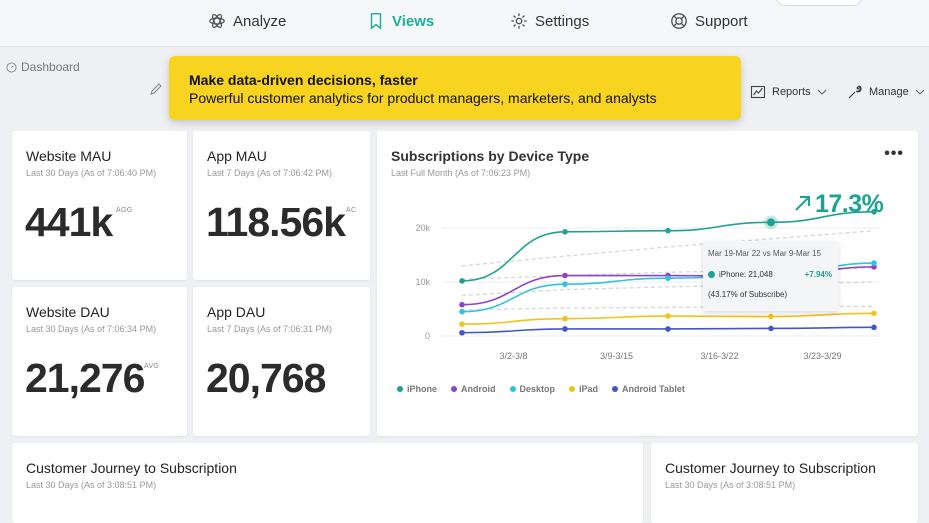 The width and height of the screenshot is (929, 523). I want to click on reports-button: Reports, so click(788, 92).